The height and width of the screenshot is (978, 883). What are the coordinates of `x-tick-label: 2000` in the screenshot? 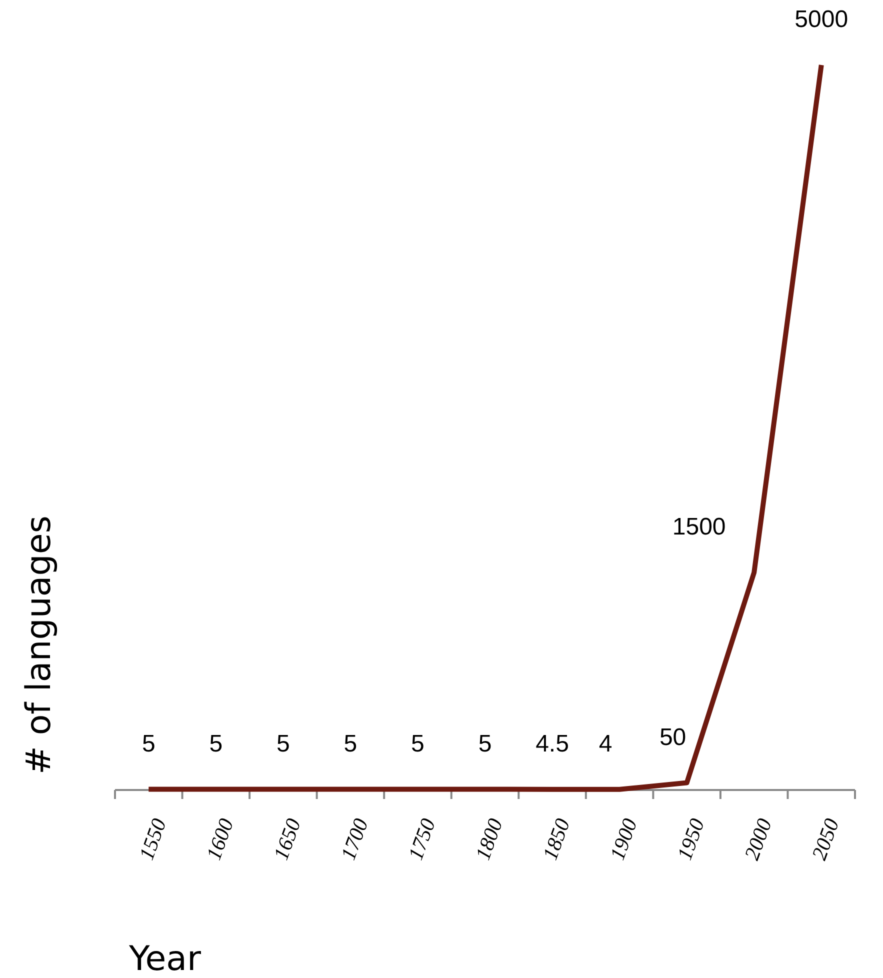 It's located at (758, 839).